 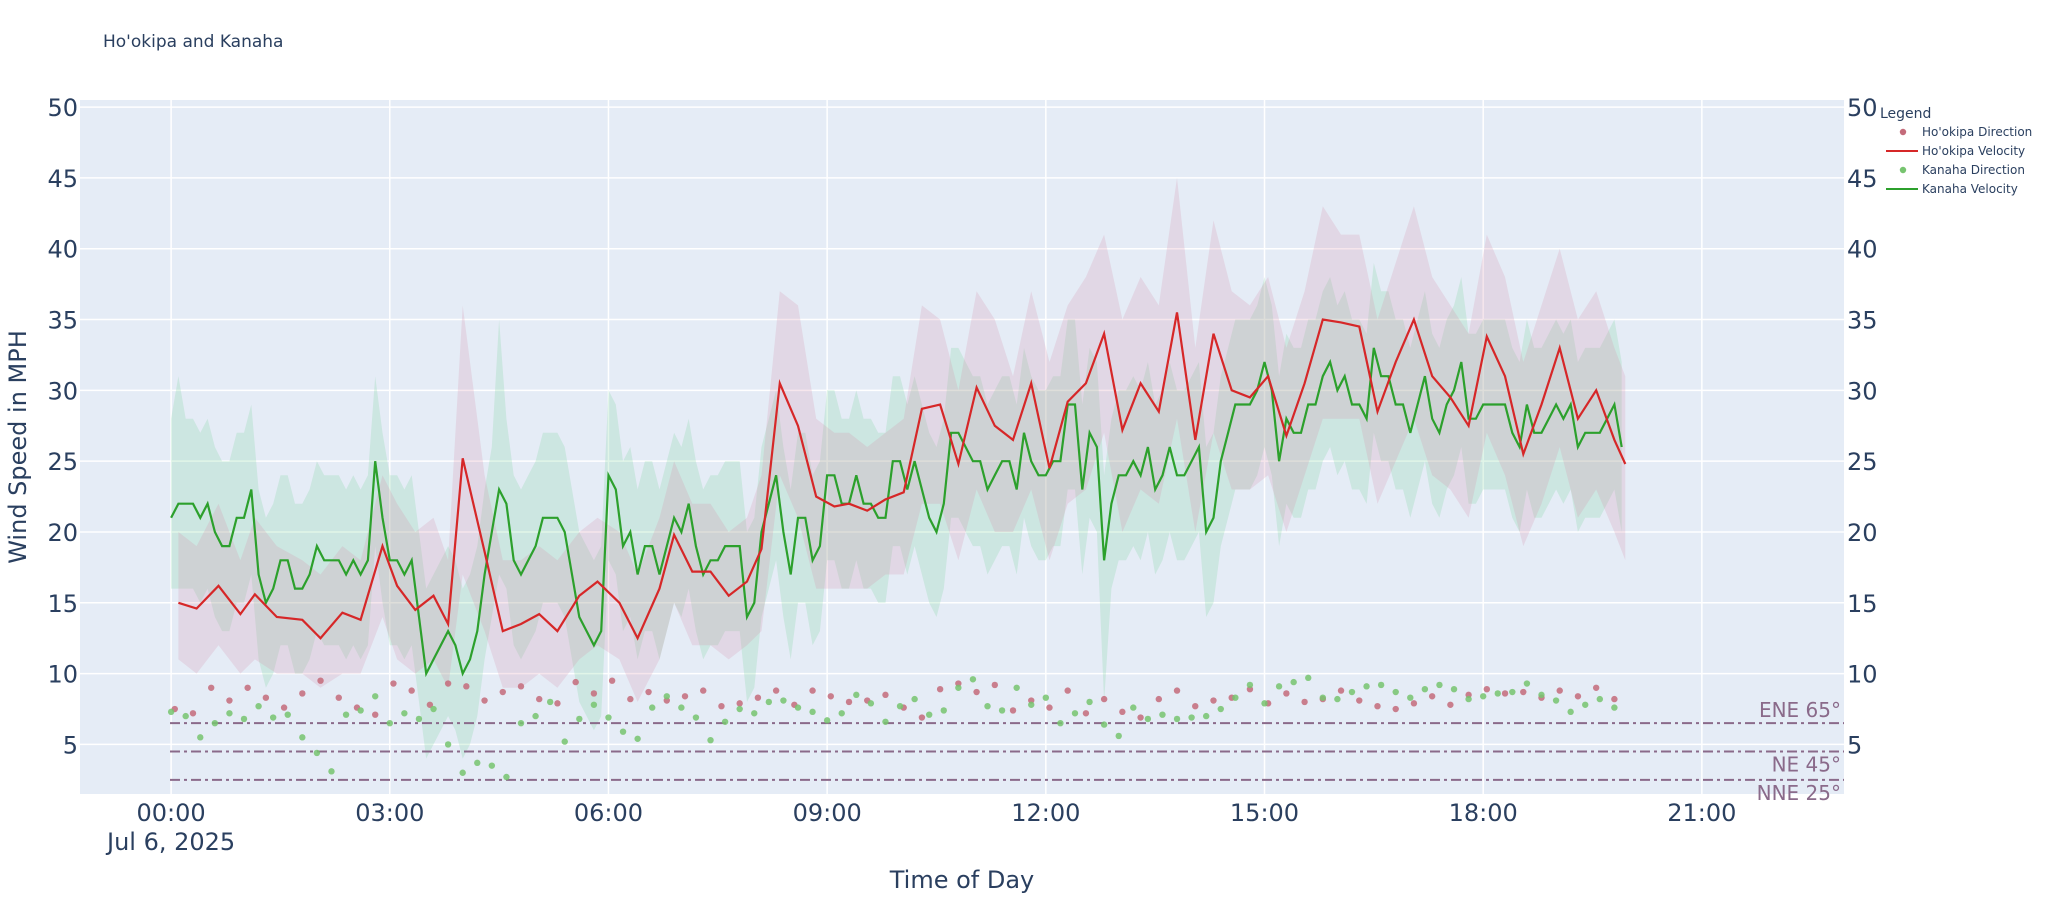 I want to click on x-tick-label: 00:00, so click(x=171, y=813).